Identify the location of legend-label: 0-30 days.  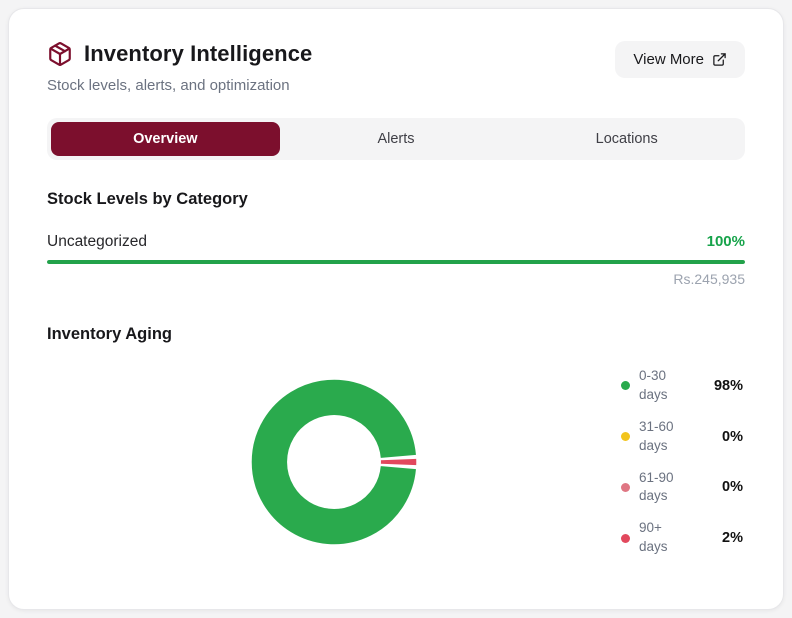
(653, 384).